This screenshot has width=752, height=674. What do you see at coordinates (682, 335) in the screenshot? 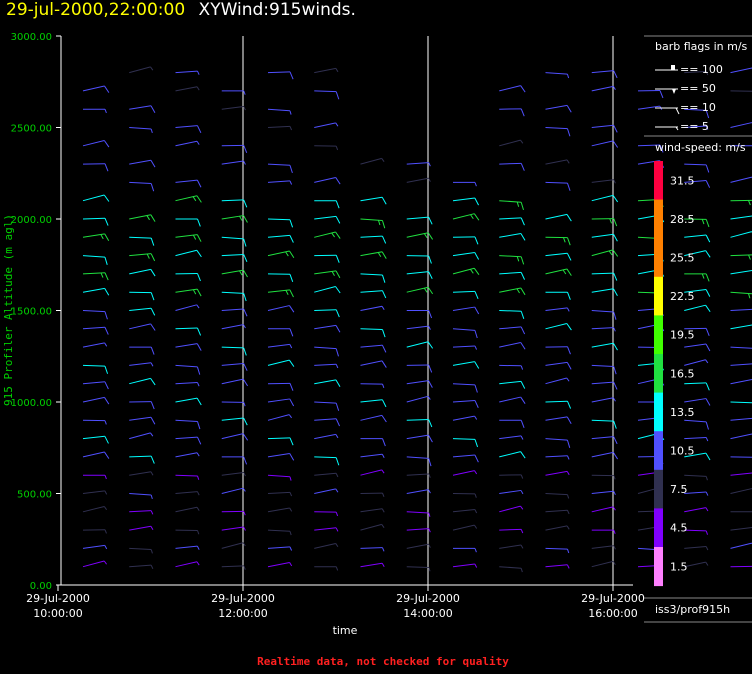
I see `speed-label-4: 19.5` at bounding box center [682, 335].